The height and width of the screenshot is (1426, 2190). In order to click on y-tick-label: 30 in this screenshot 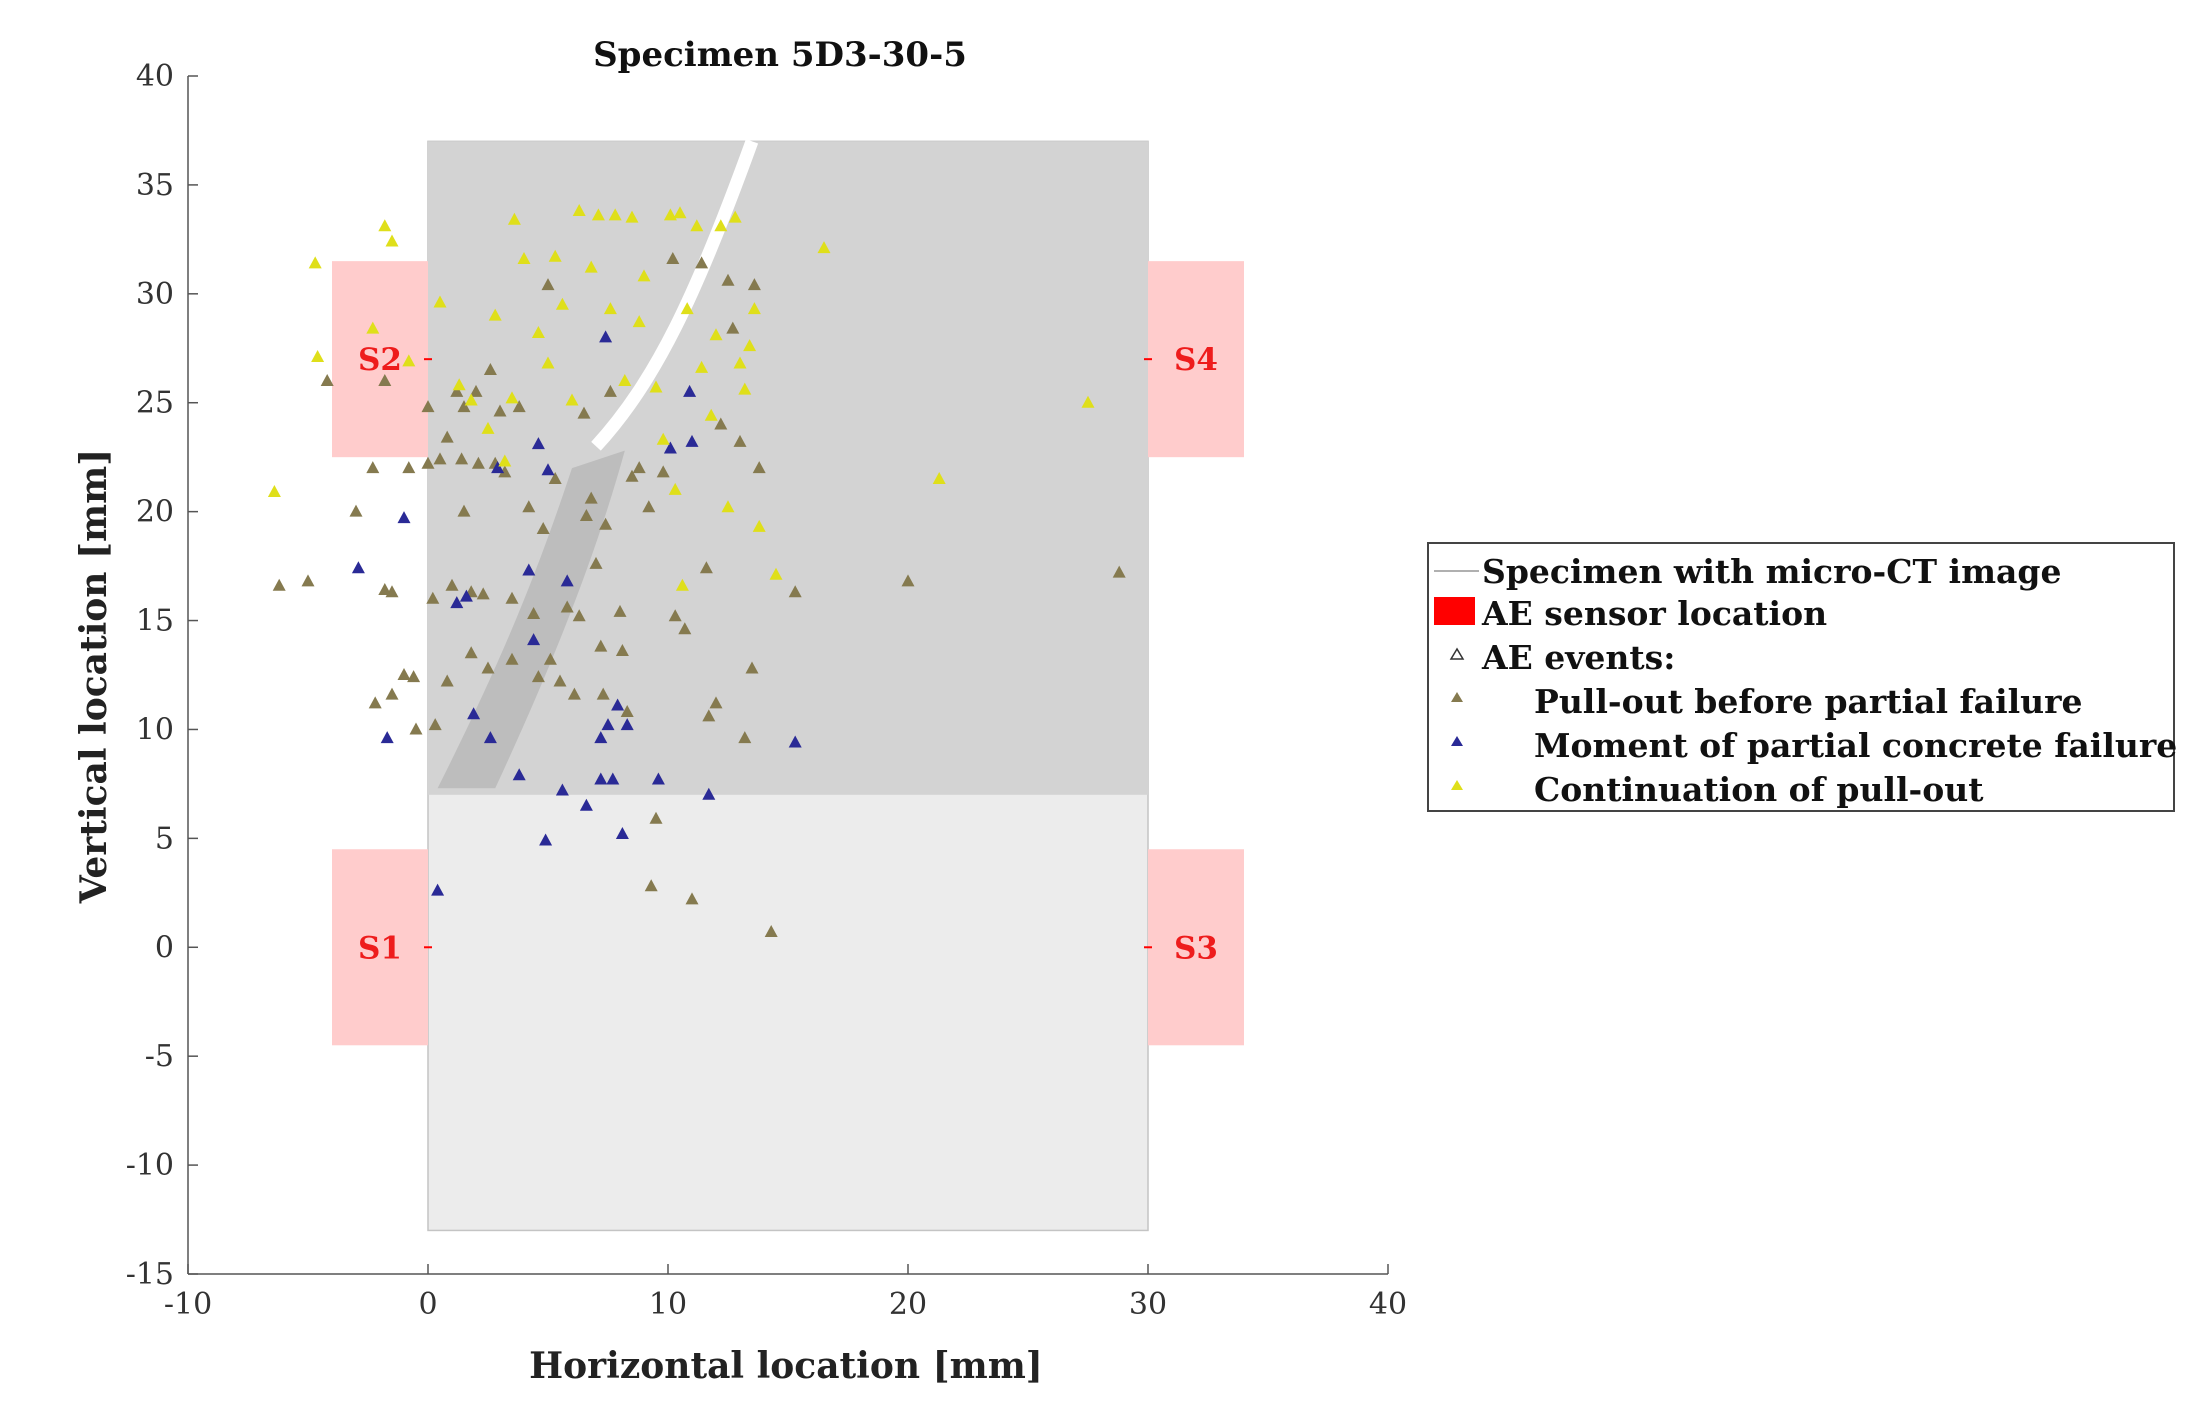, I will do `click(155, 294)`.